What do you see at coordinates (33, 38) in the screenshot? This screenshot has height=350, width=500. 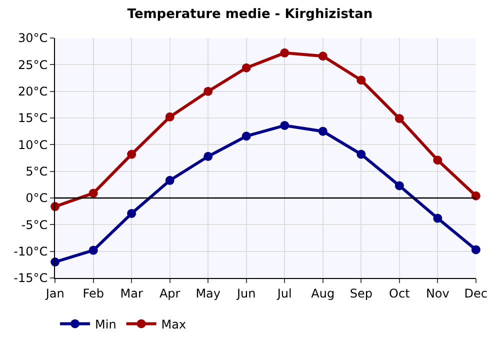 I see `y-tick-label: 30°C` at bounding box center [33, 38].